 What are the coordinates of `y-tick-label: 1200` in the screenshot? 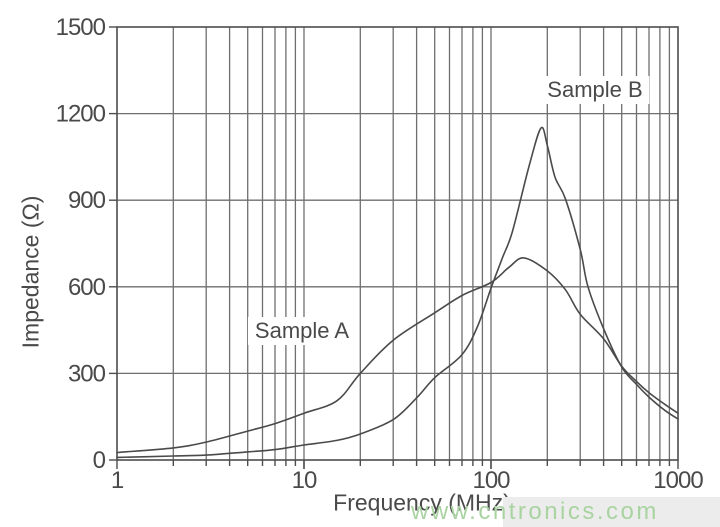 It's located at (81, 114).